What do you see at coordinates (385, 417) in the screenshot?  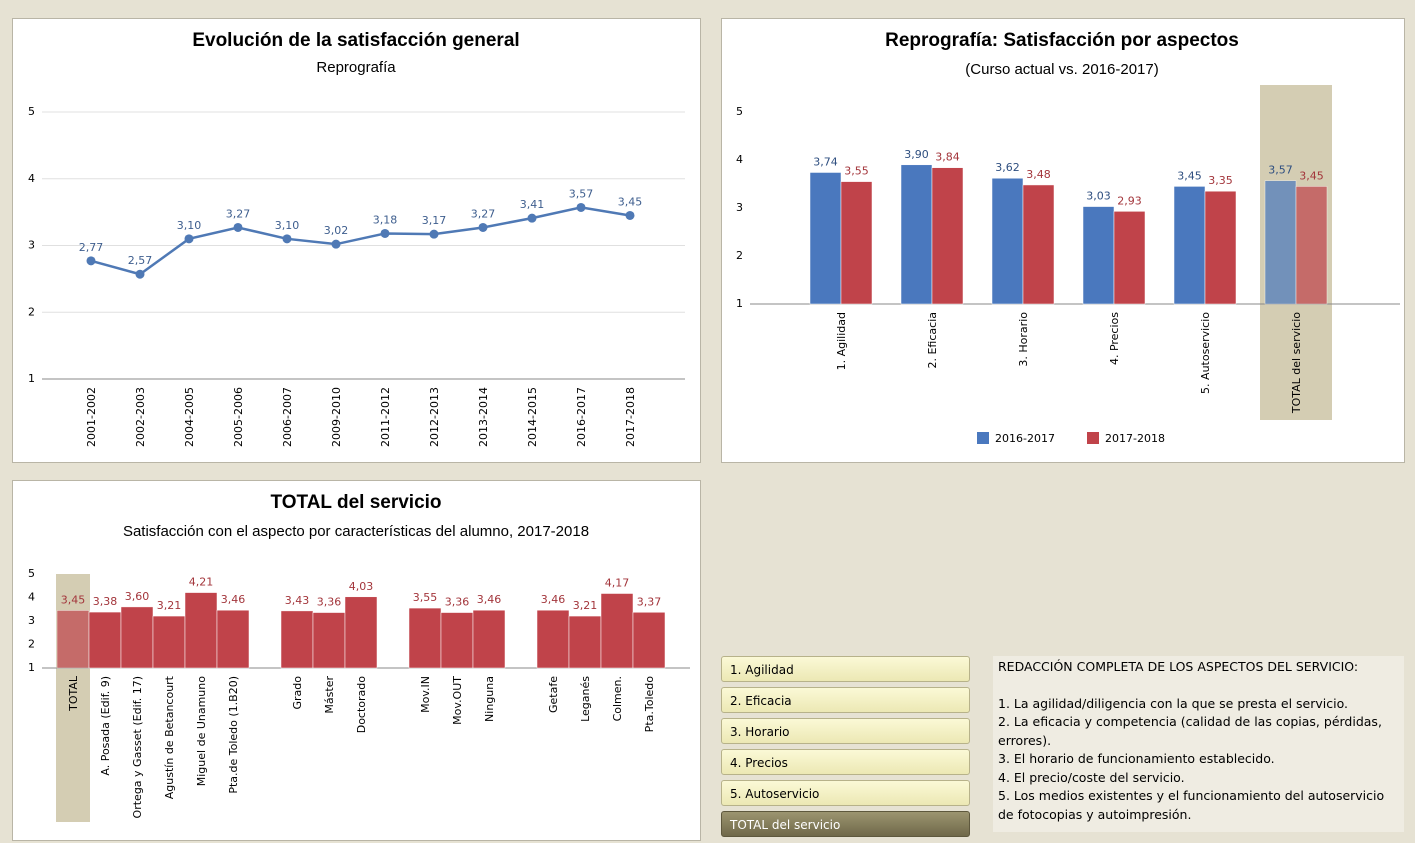 I see `x-tick-label: 2011-2012` at bounding box center [385, 417].